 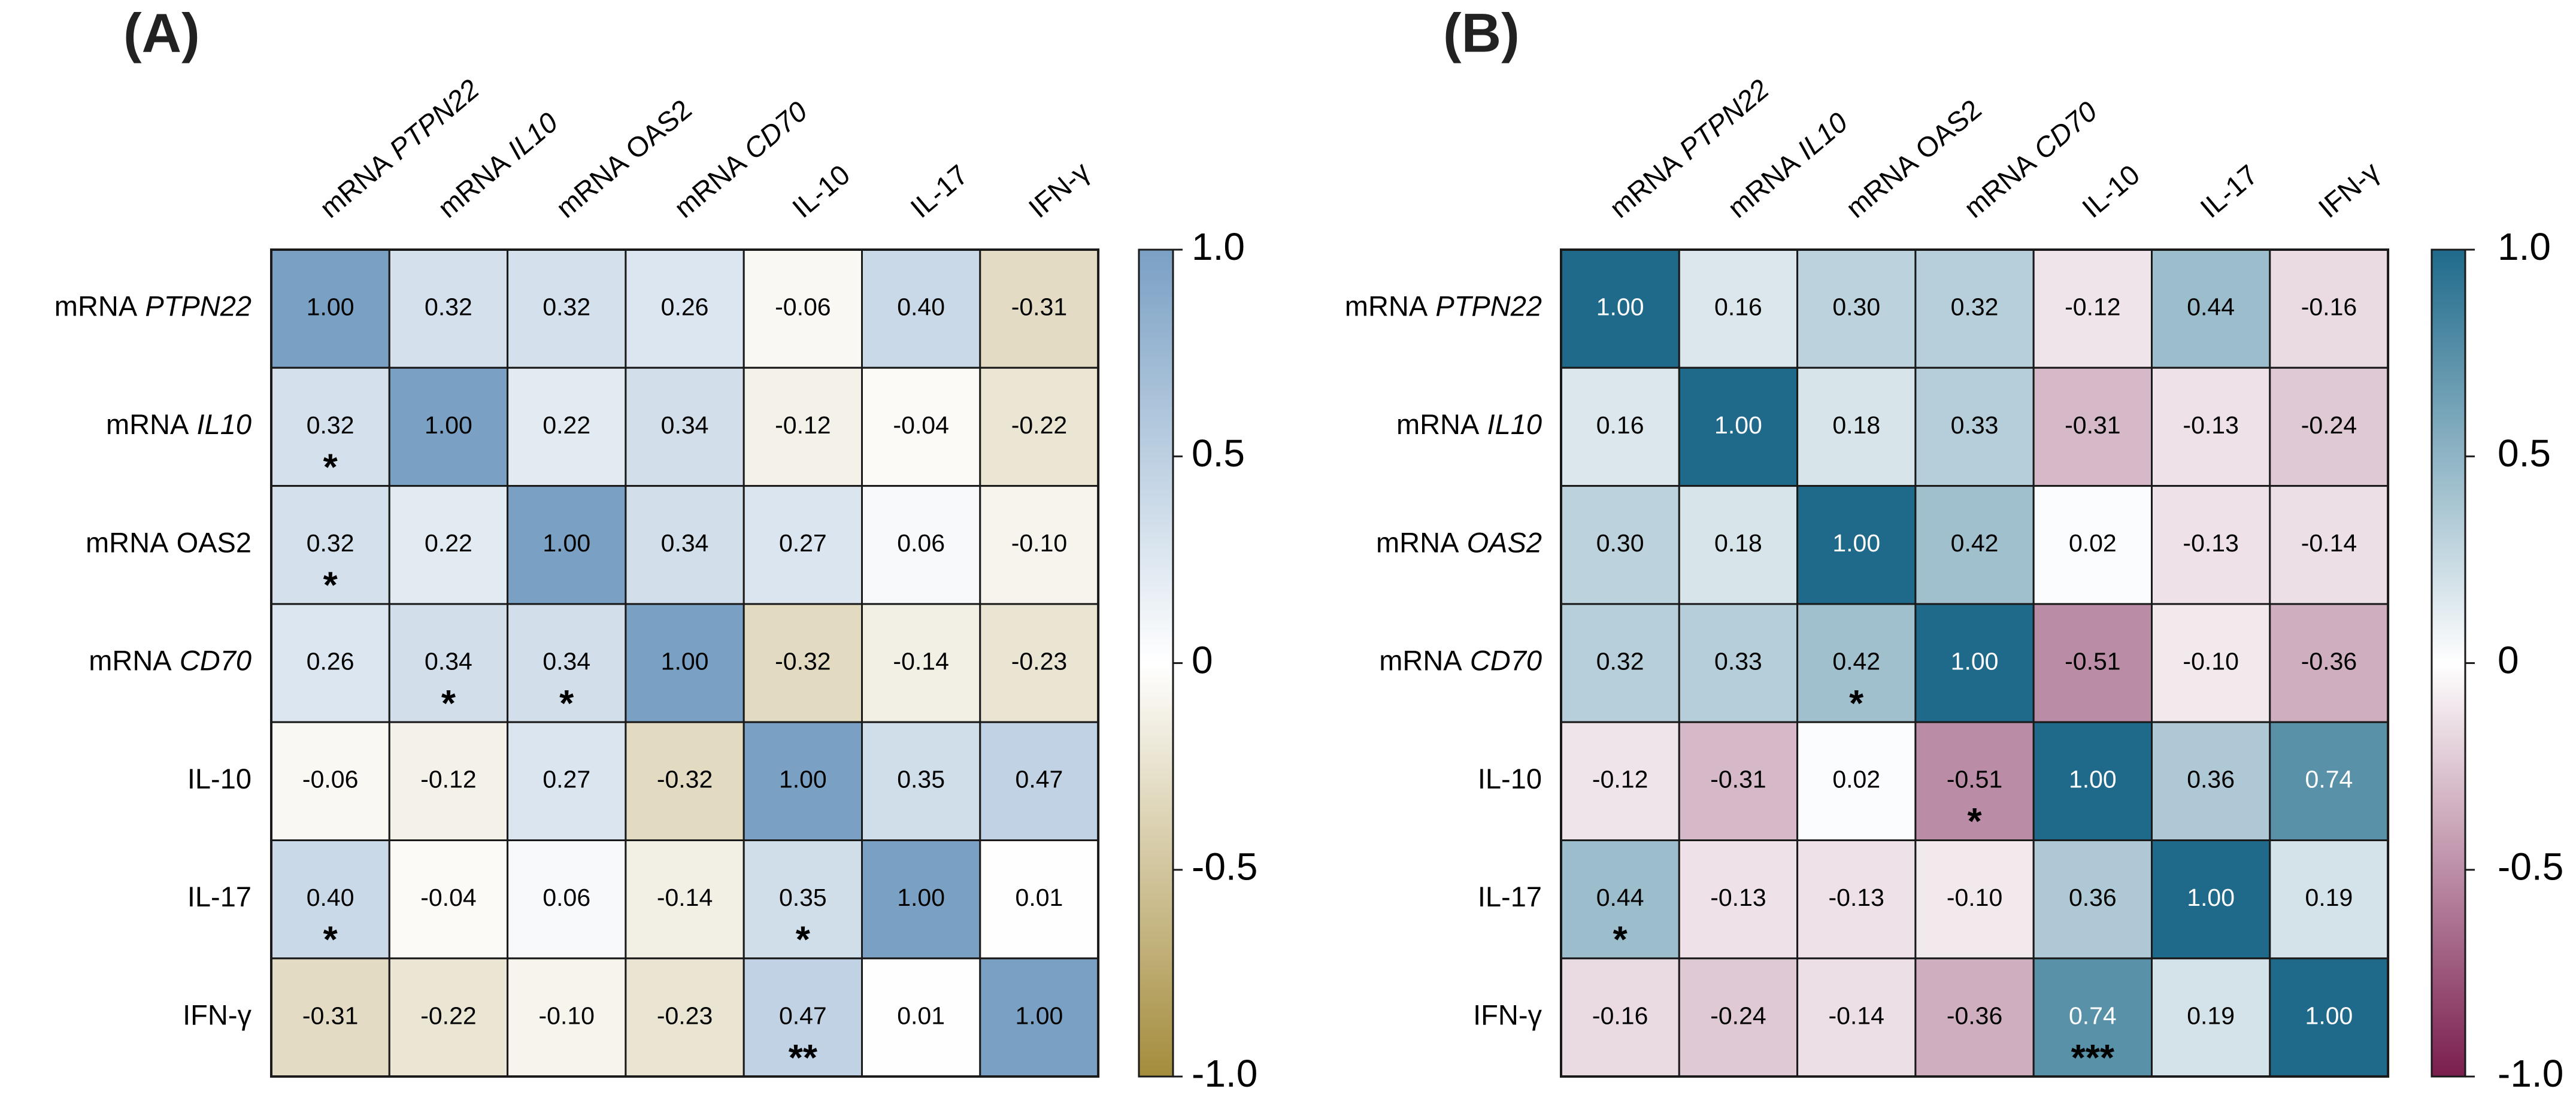 I want to click on value-label: 0.47, so click(x=803, y=1015).